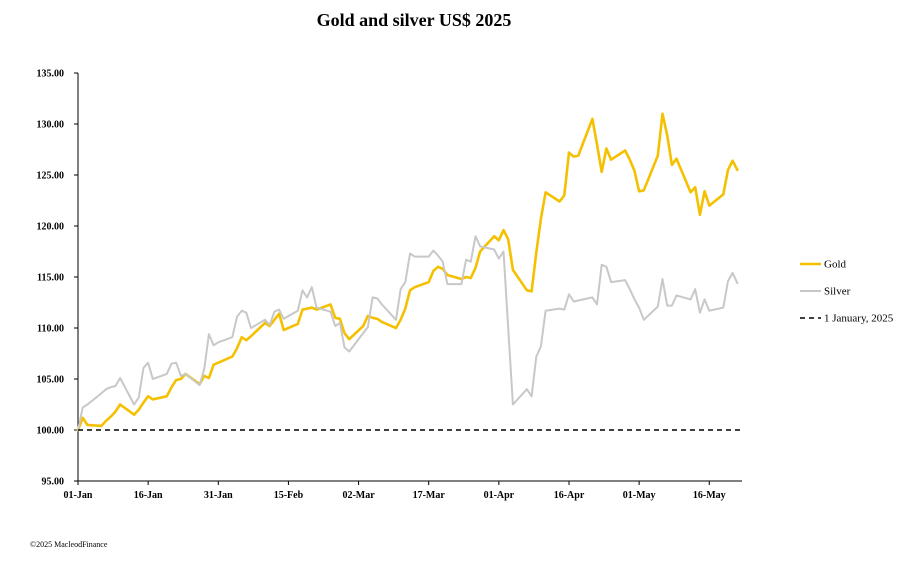  Describe the element at coordinates (639, 495) in the screenshot. I see `x-tick-label: 01-May` at that location.